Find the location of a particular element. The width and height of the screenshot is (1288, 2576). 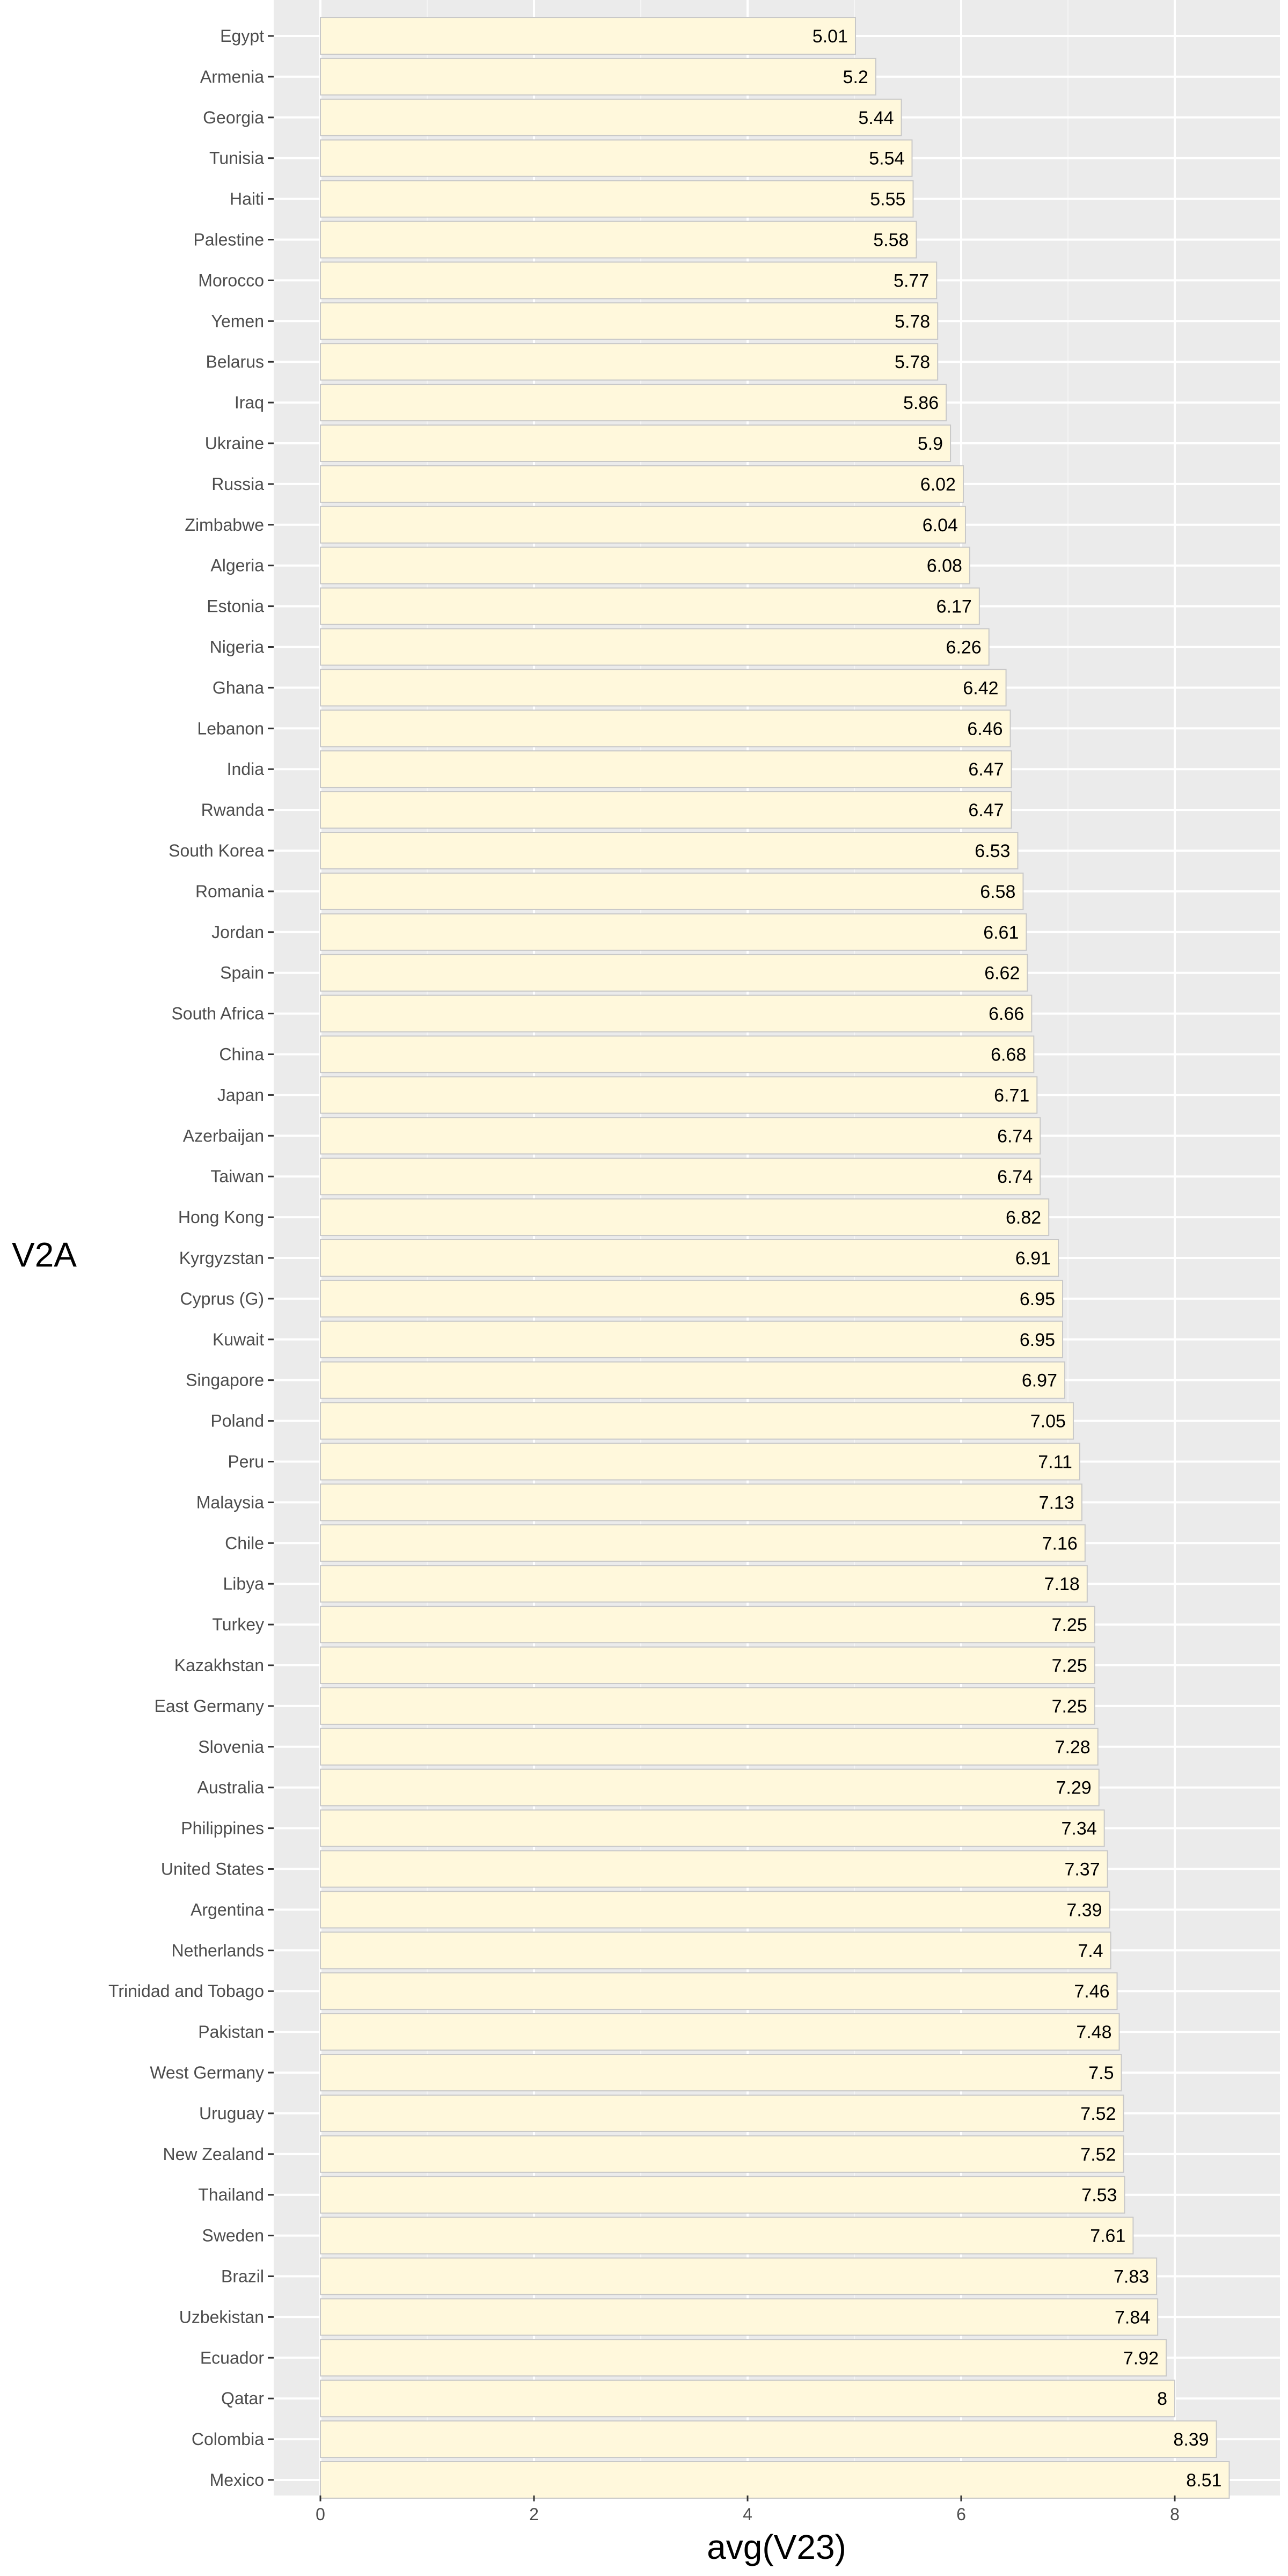

data-label: 6.61 is located at coordinates (1001, 933).